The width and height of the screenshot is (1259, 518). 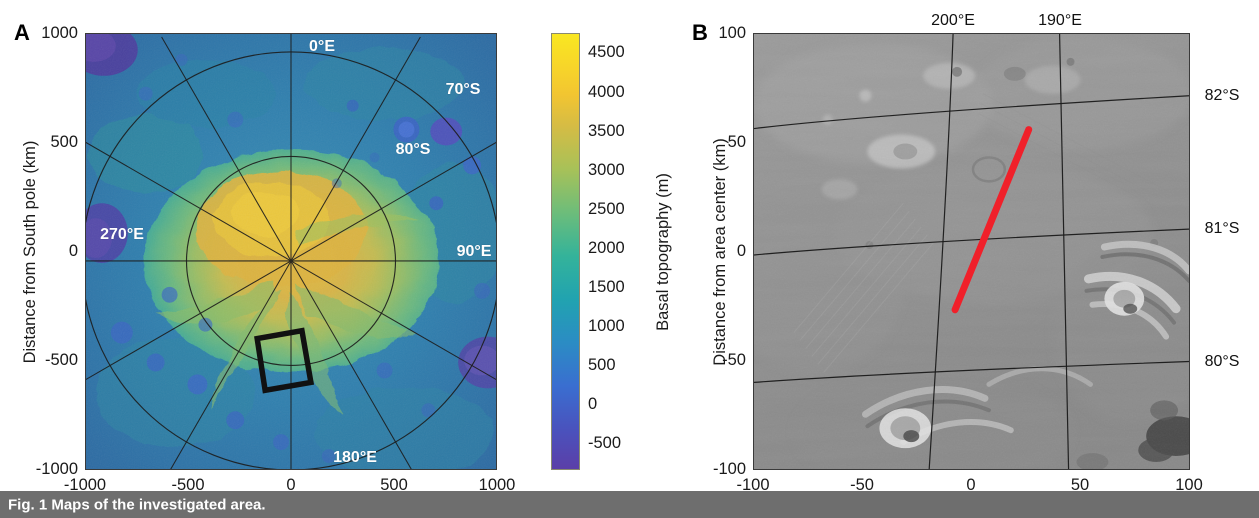 What do you see at coordinates (1222, 95) in the screenshot?
I see `panel-b-label-lat-82: 82°S` at bounding box center [1222, 95].